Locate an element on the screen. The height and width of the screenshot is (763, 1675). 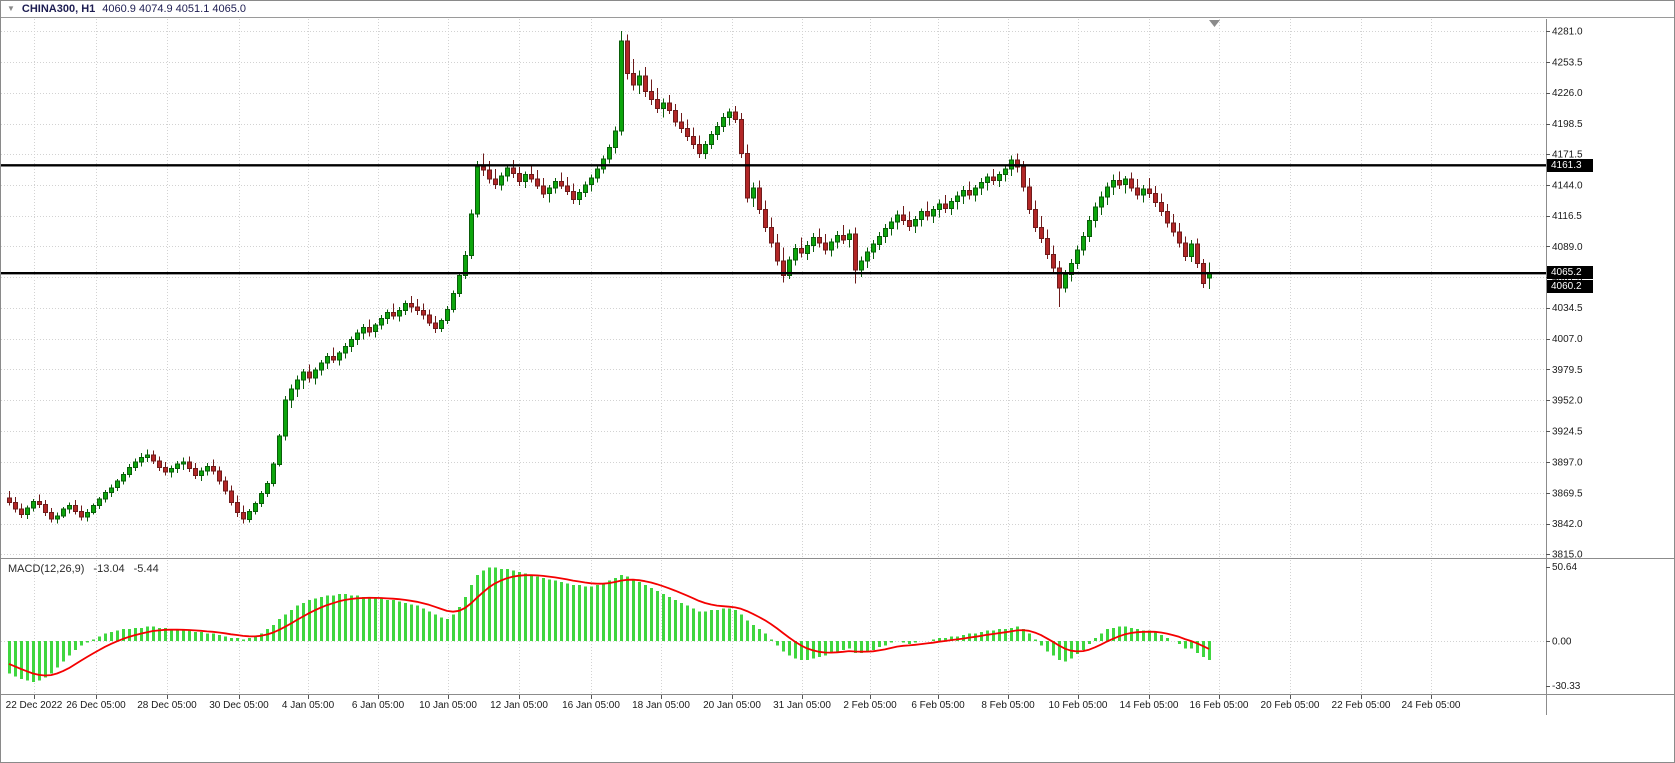
chevron-down-icon: ▼ is located at coordinates (11, 8).